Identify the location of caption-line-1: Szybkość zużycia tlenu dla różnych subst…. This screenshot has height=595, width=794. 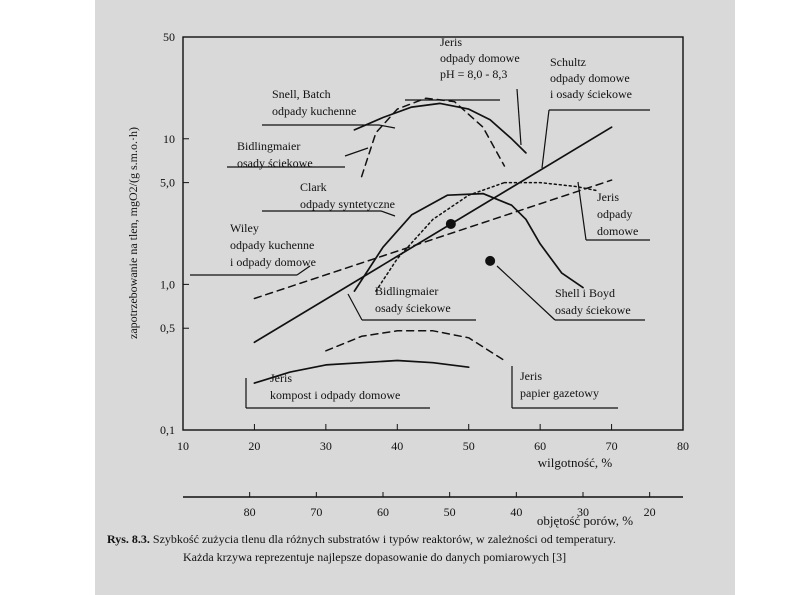
(384, 539).